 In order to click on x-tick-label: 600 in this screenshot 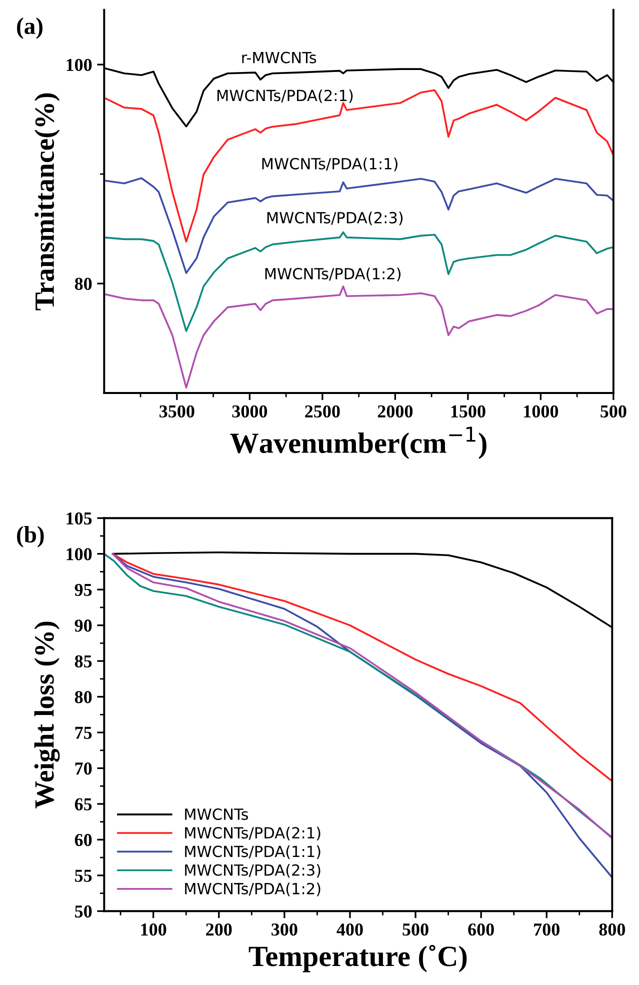, I will do `click(481, 929)`.